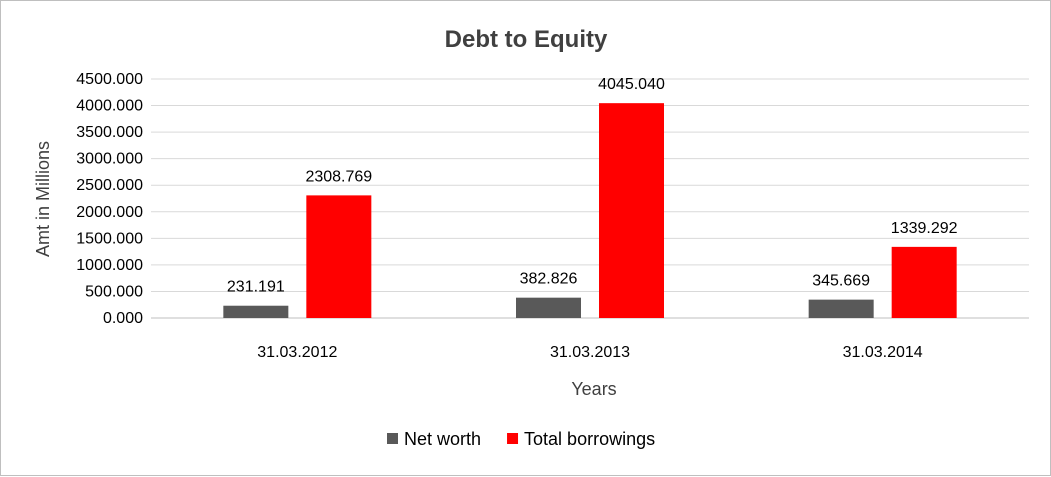 The height and width of the screenshot is (477, 1051). What do you see at coordinates (109, 159) in the screenshot?
I see `y-tick-label: 3000.000` at bounding box center [109, 159].